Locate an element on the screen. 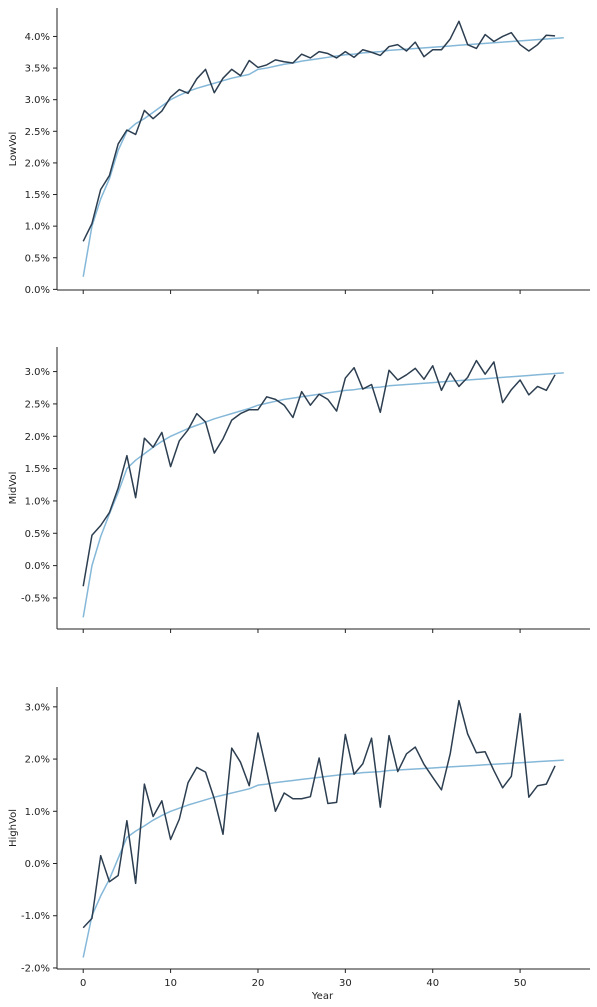 Image resolution: width=597 pixels, height=1007 pixels. x-tick-label: 10 is located at coordinates (170, 983).